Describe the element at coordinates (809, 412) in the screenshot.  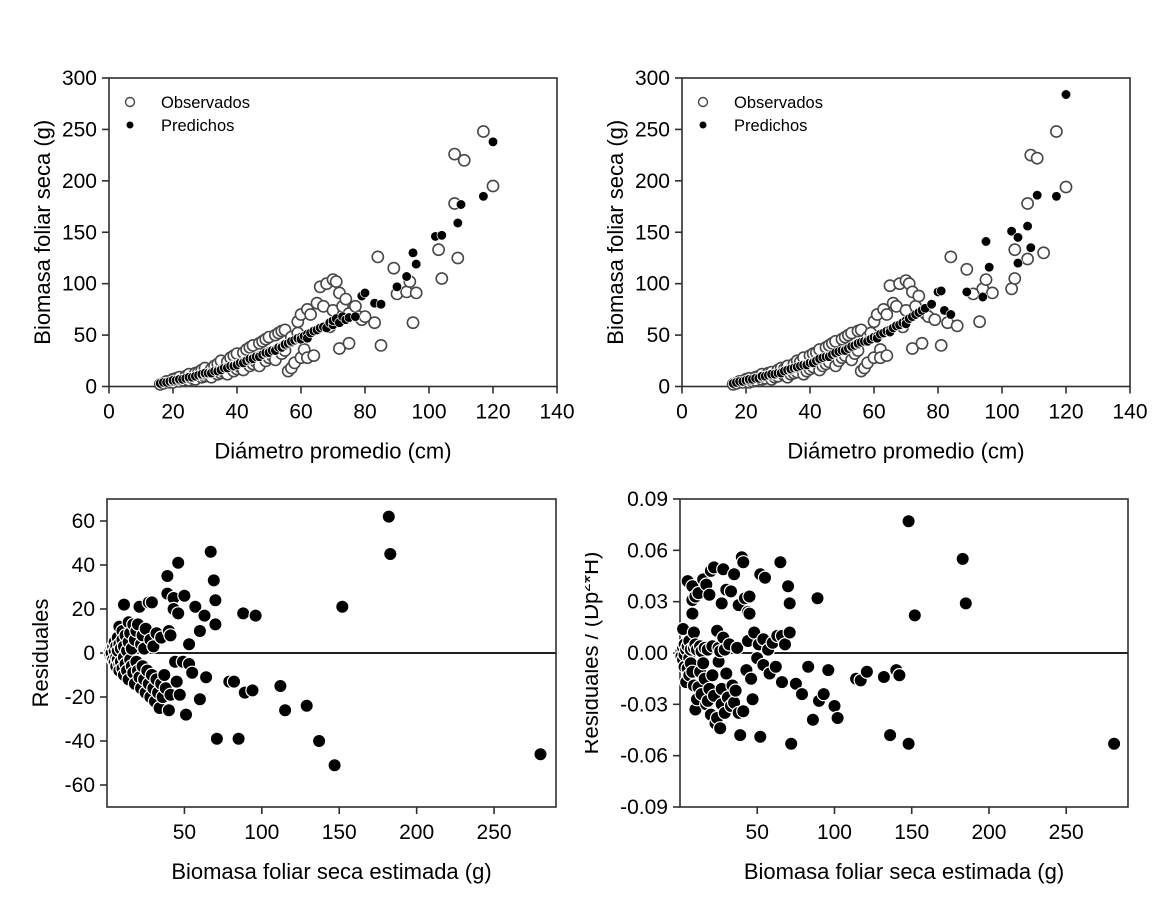
I see `x-tick-label: 40` at that location.